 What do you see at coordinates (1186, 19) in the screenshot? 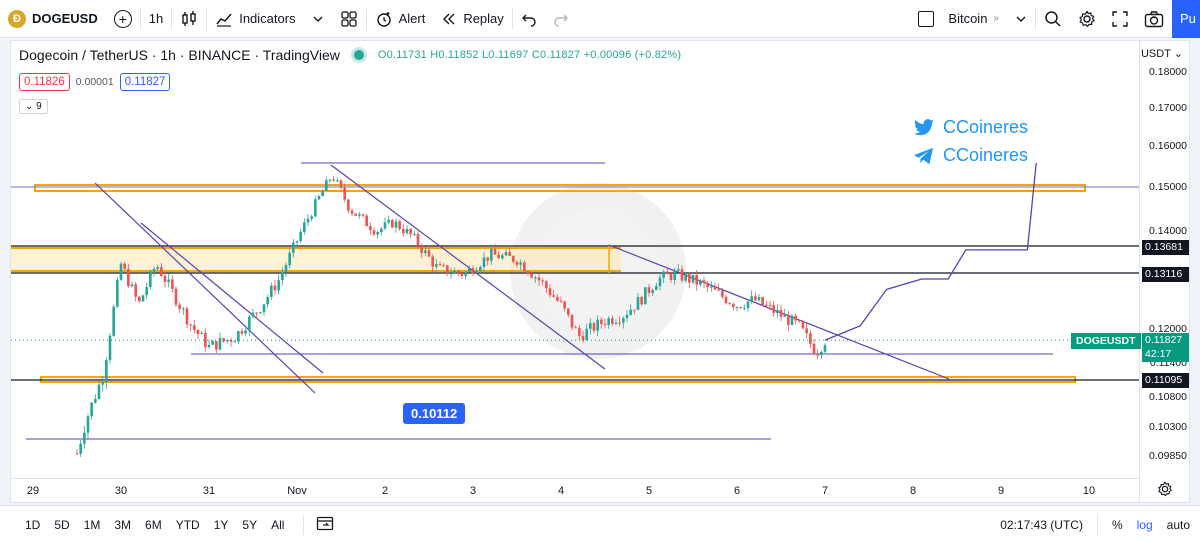
I see `publish-button: Pu` at bounding box center [1186, 19].